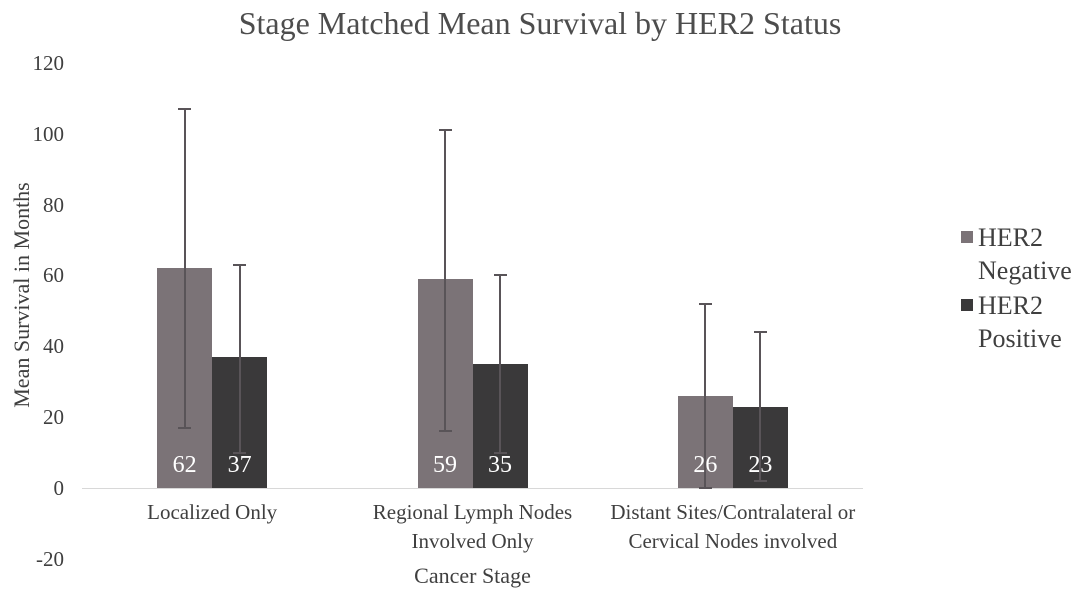  What do you see at coordinates (472, 488) in the screenshot?
I see `x-axis-line` at bounding box center [472, 488].